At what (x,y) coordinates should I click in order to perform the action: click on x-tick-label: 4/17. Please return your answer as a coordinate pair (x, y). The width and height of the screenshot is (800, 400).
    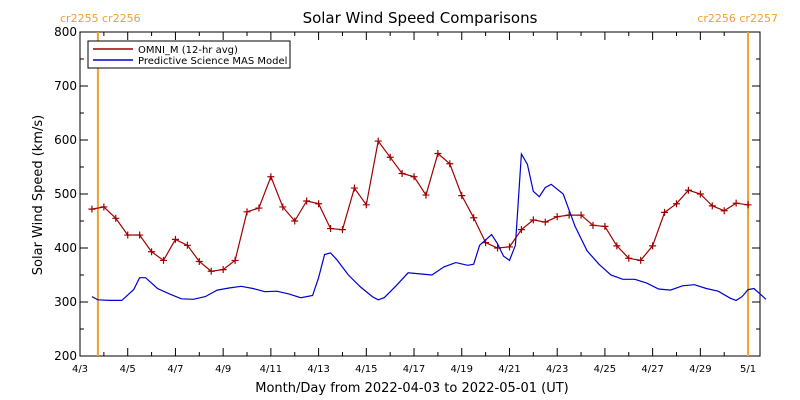
    Looking at the image, I should click on (414, 369).